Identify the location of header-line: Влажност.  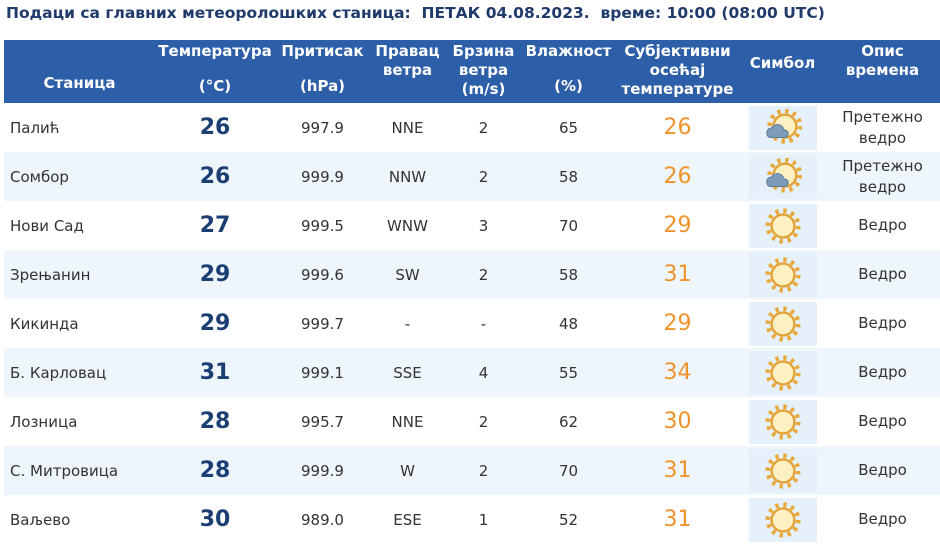
(568, 51).